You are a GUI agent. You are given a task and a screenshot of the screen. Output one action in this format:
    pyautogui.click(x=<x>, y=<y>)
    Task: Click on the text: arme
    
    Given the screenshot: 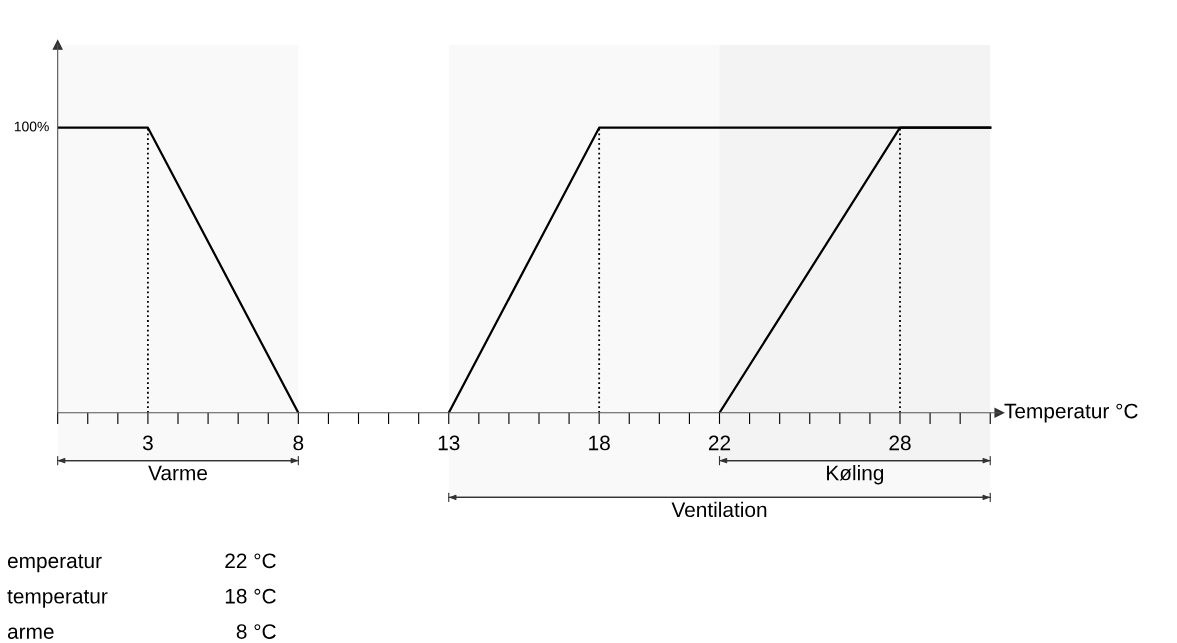 What is the action you would take?
    pyautogui.click(x=30, y=633)
    